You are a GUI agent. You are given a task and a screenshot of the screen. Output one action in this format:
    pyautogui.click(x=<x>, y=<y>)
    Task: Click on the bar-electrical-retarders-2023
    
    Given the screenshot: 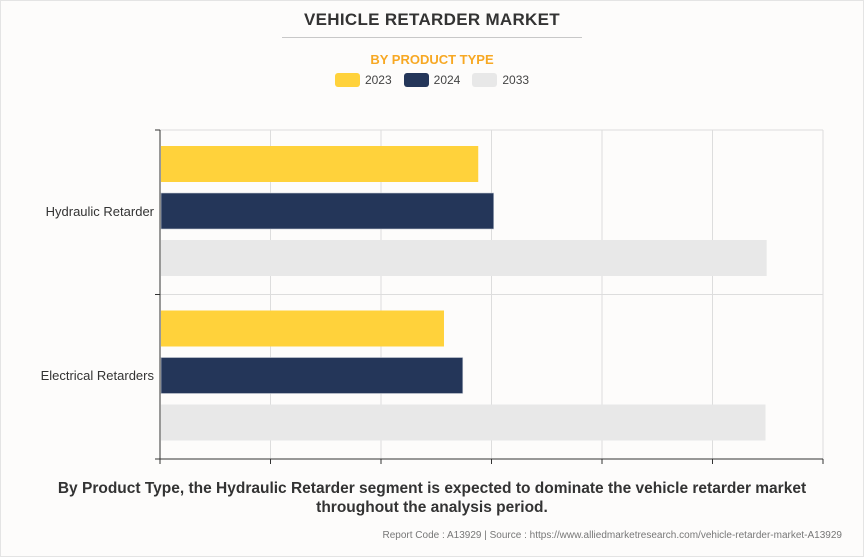 What is the action you would take?
    pyautogui.click(x=302, y=328)
    